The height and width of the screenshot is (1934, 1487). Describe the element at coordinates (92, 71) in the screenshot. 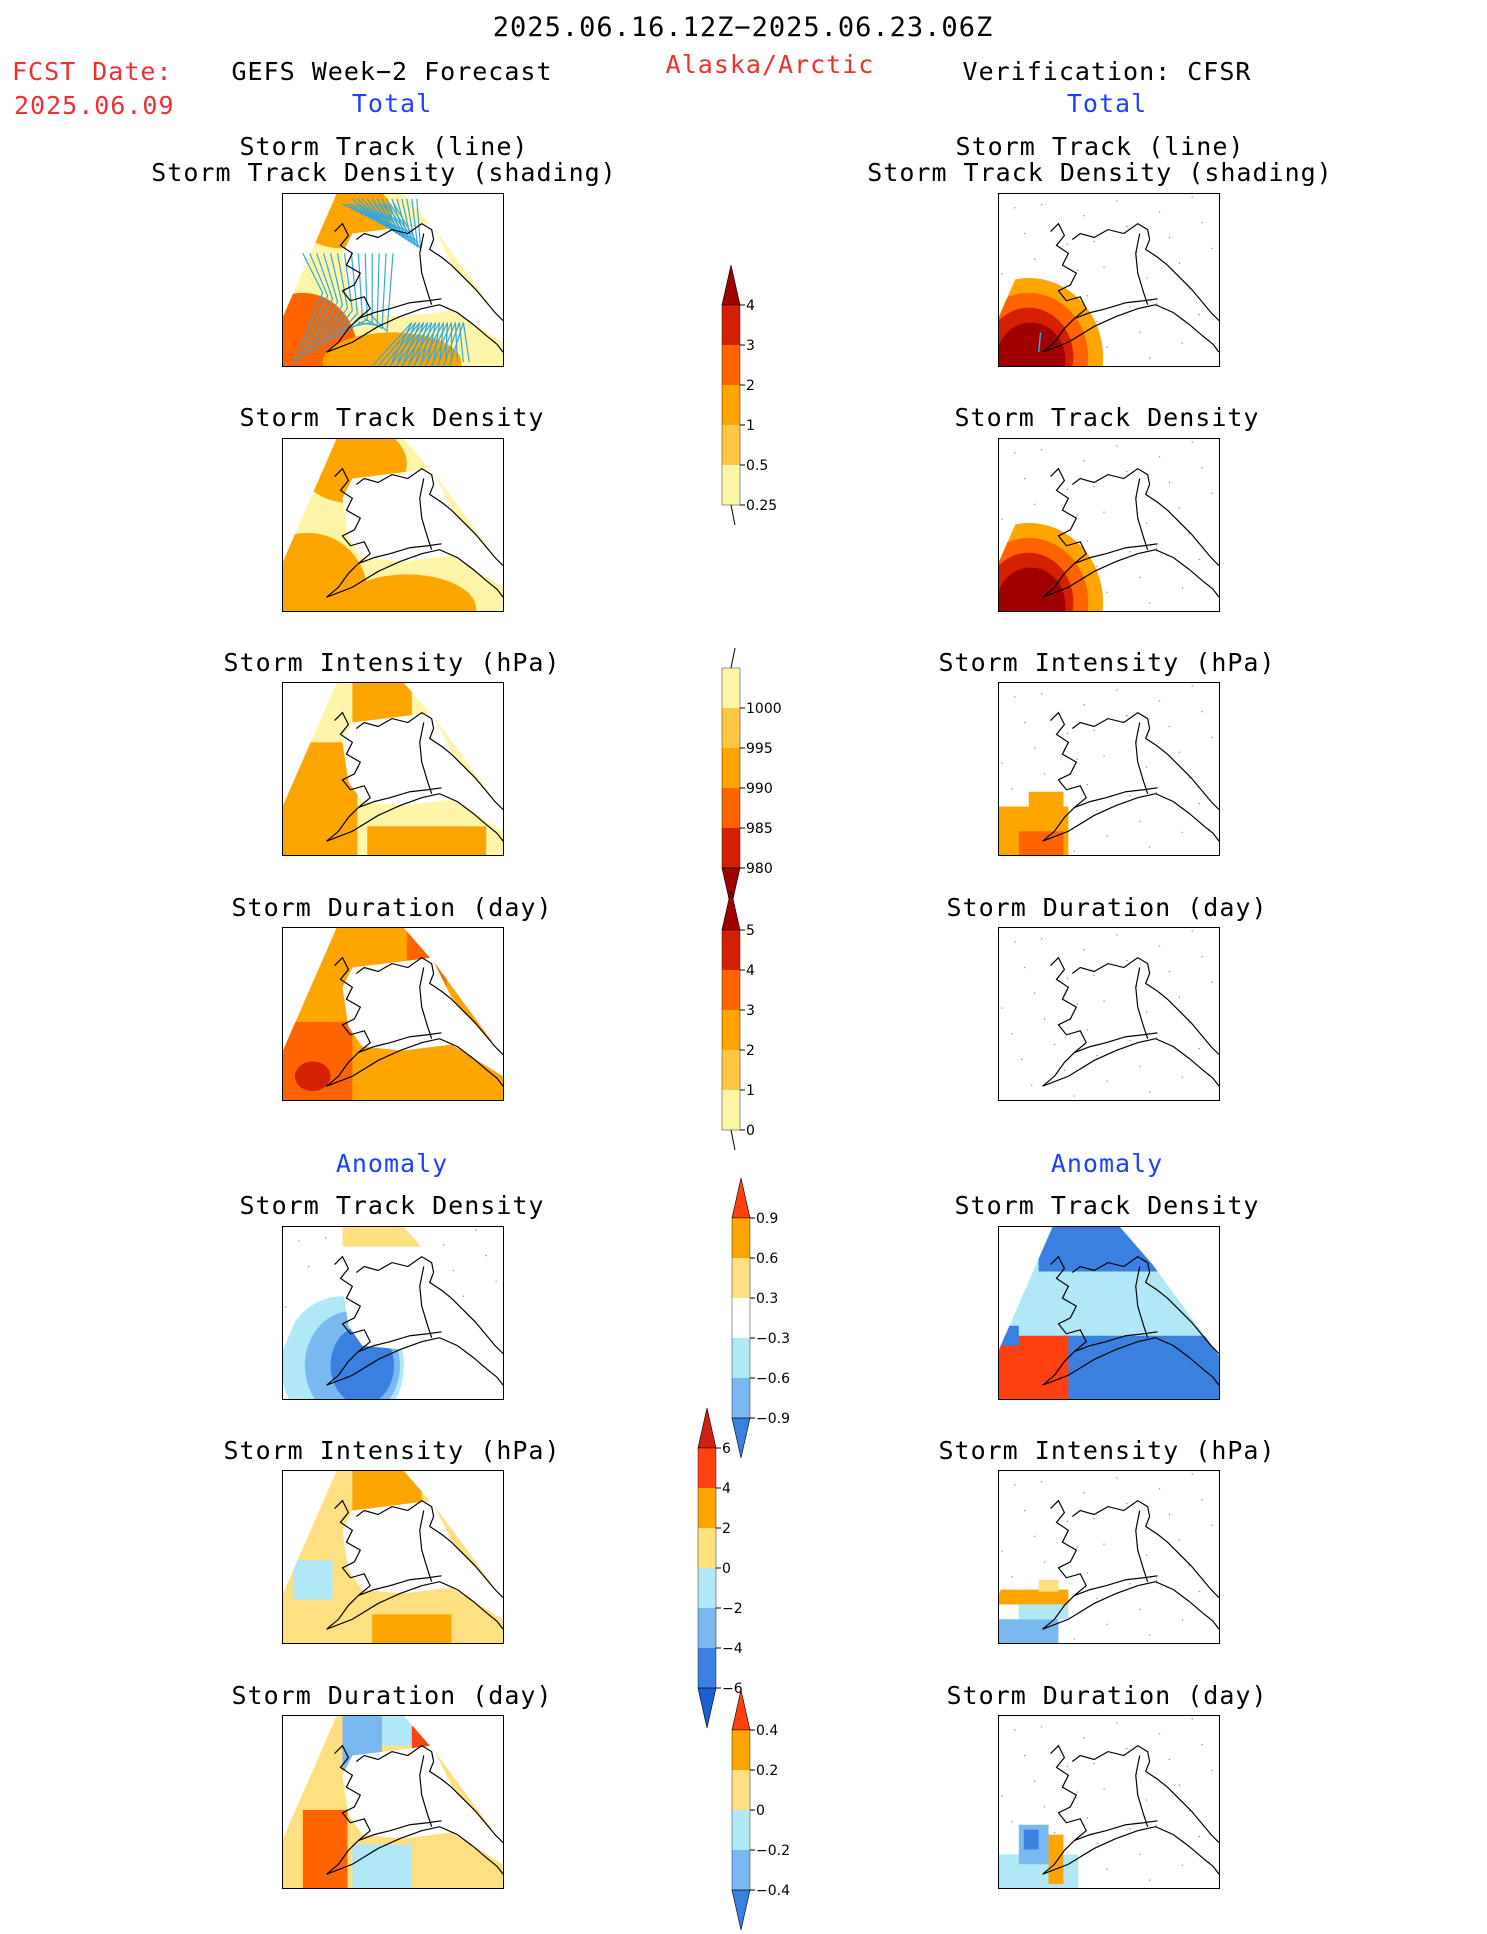

I see `fcst-date-label: FCST Date:` at that location.